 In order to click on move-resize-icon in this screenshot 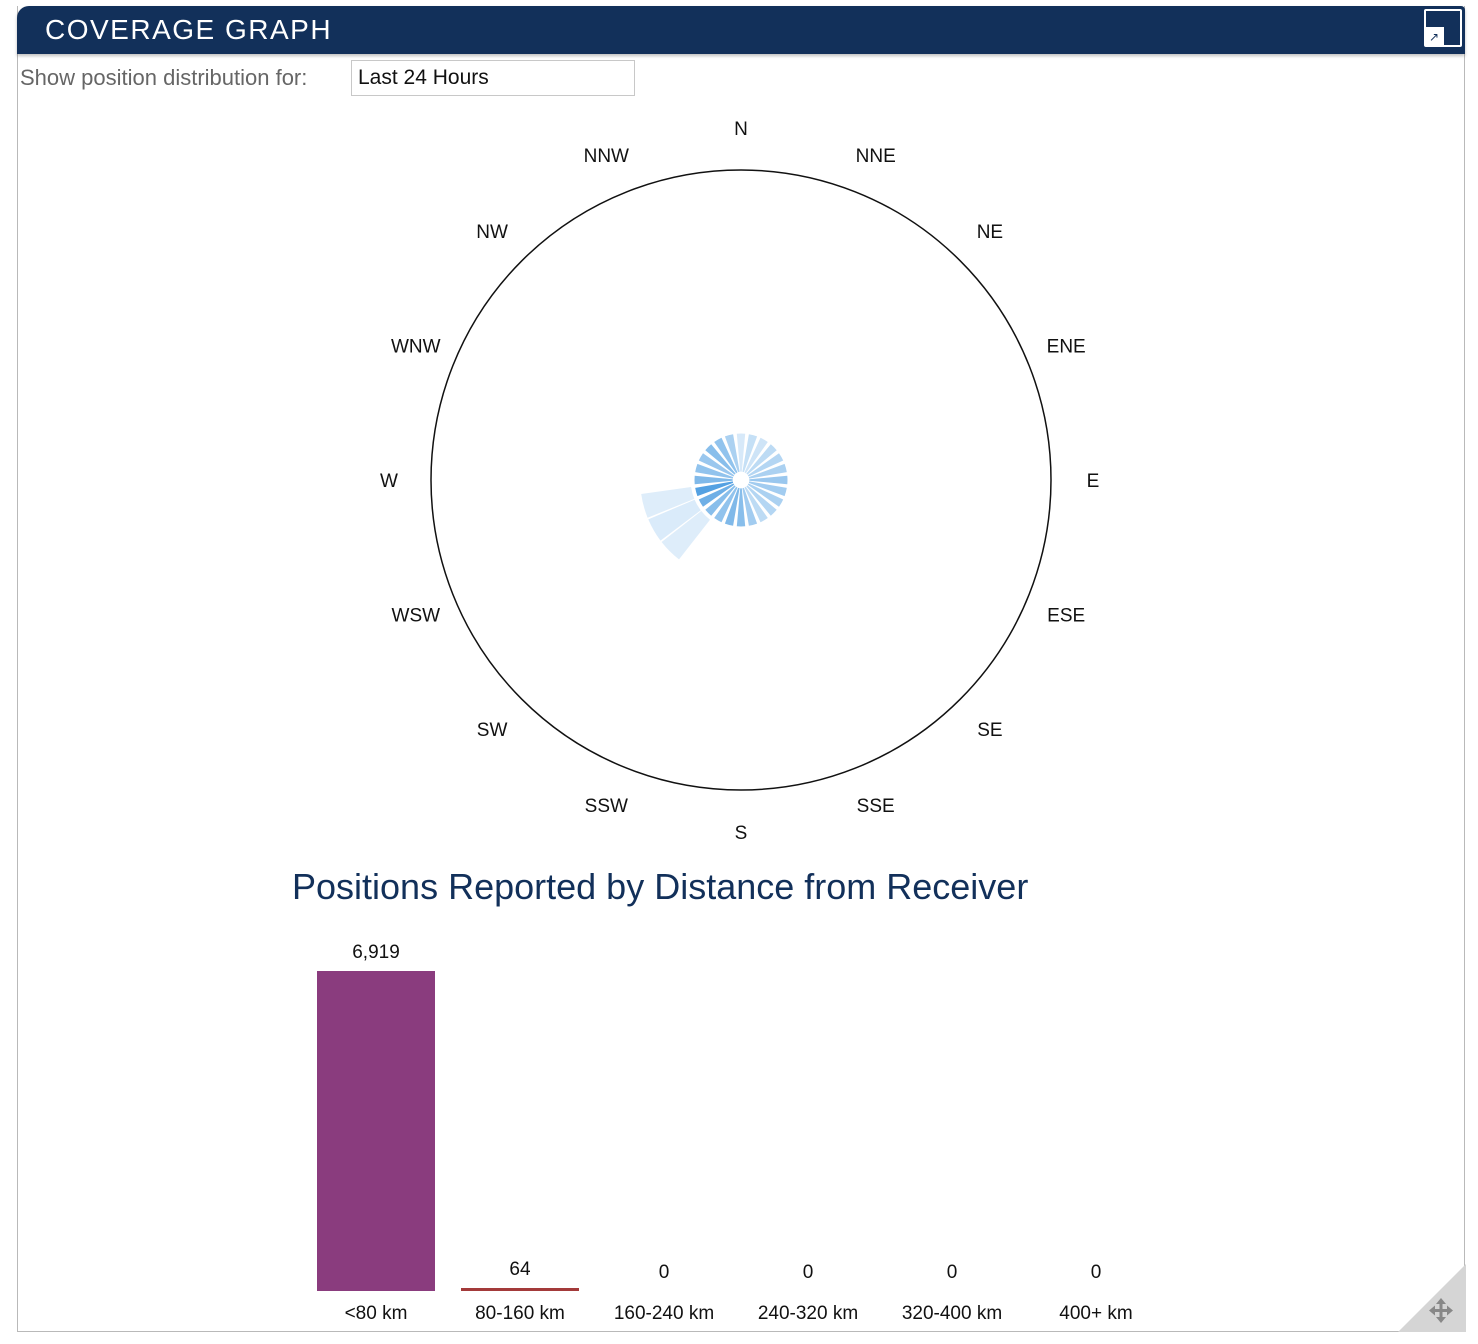, I will do `click(1441, 1310)`.